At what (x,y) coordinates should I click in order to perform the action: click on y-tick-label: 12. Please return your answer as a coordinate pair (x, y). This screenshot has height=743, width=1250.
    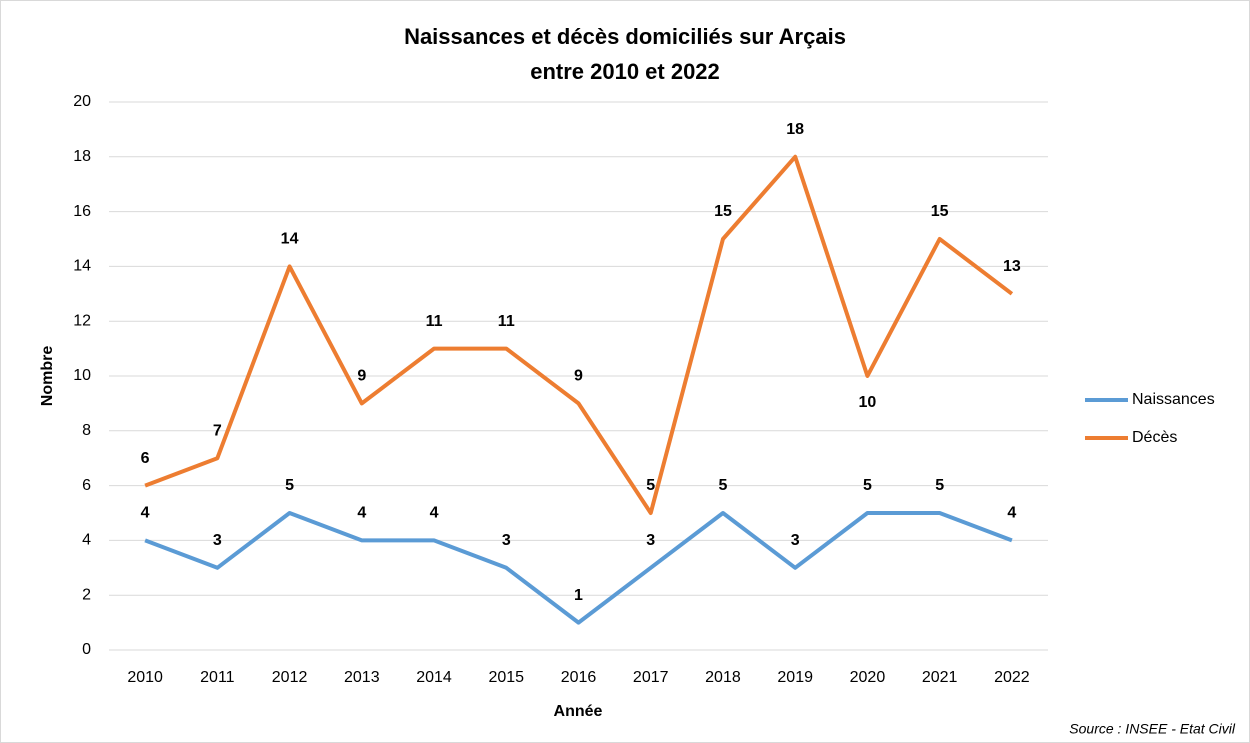
    Looking at the image, I should click on (82, 320).